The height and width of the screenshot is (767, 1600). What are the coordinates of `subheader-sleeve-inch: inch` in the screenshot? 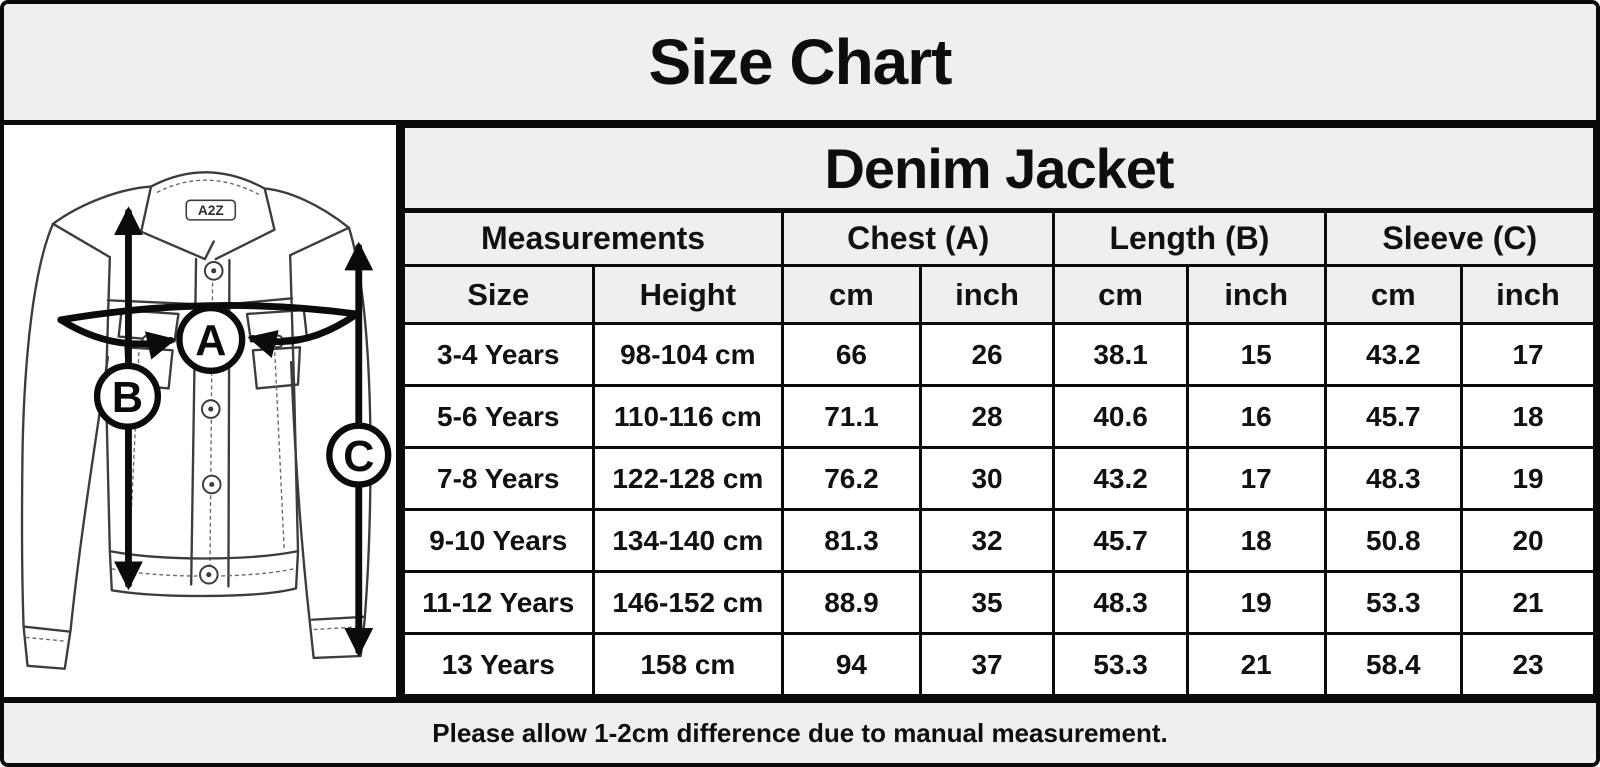 It's located at (1528, 294).